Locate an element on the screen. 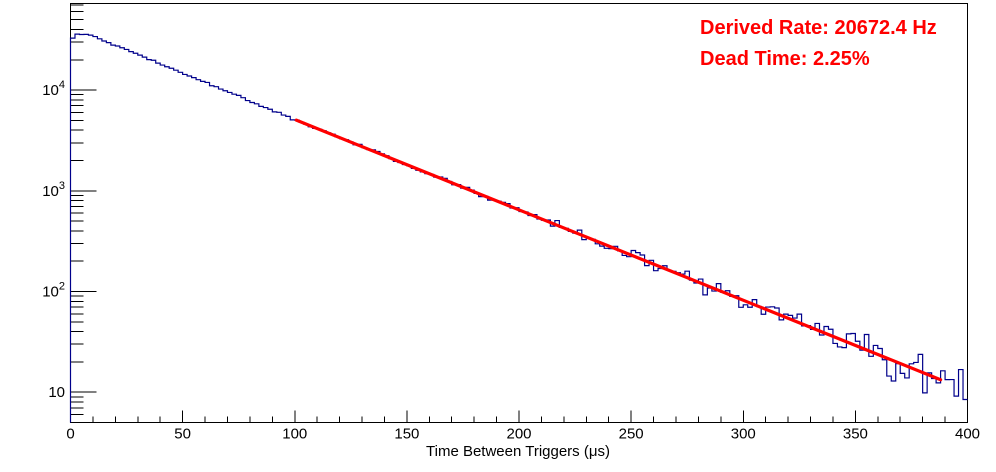 The height and width of the screenshot is (472, 996). x-tick-label: 400 is located at coordinates (967, 434).